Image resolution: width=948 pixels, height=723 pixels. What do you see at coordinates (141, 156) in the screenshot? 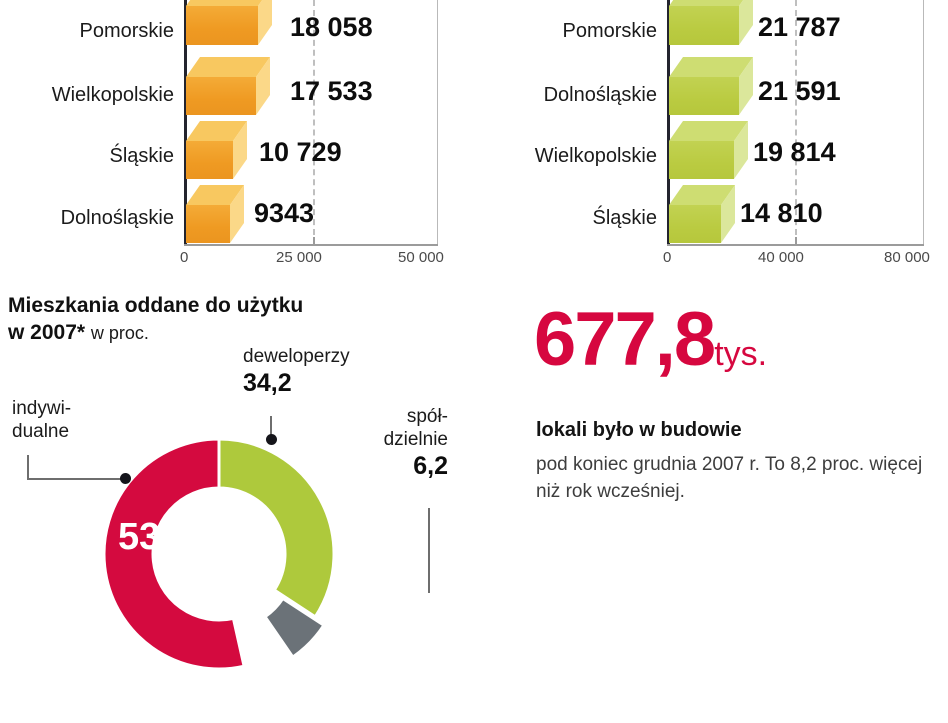
I see `orange-category-label: Śląskie` at bounding box center [141, 156].